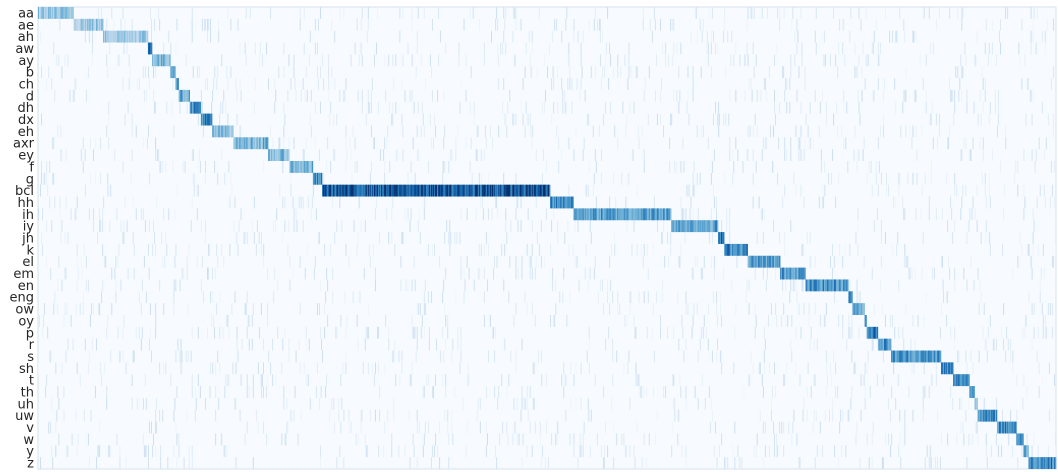 The image size is (1058, 472). What do you see at coordinates (762, 261) in the screenshot?
I see `heatmap-cell-el` at bounding box center [762, 261].